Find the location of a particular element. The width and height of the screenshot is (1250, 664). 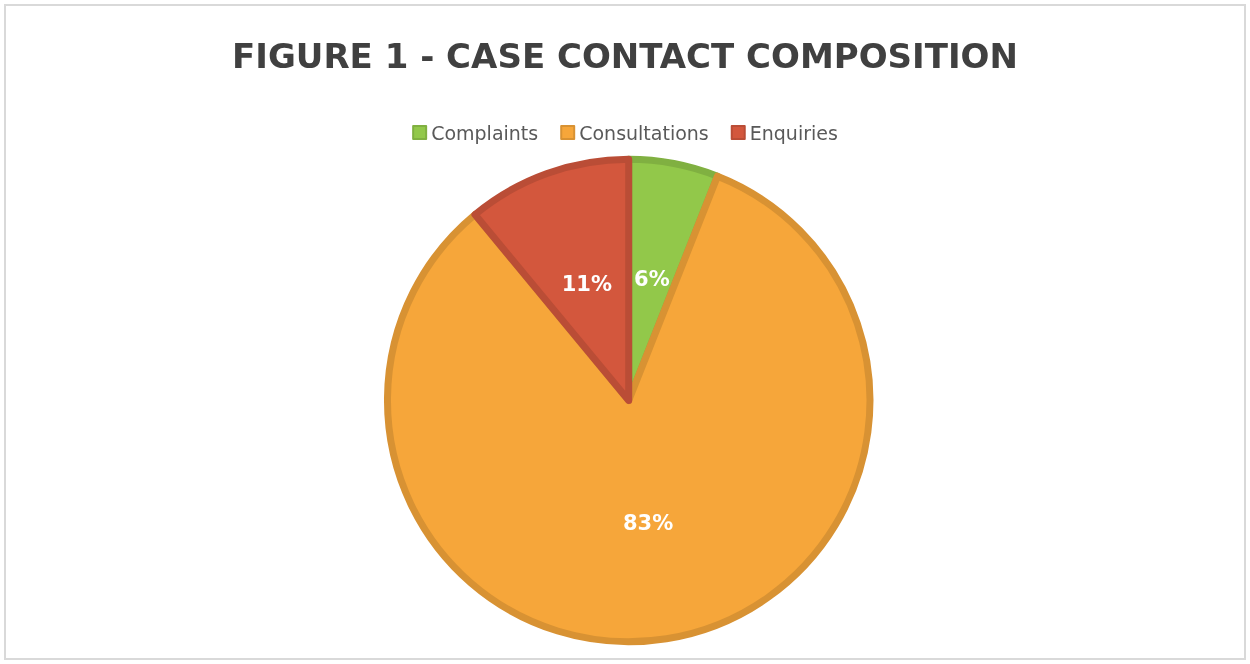

legend-label: Complaints is located at coordinates (485, 132).